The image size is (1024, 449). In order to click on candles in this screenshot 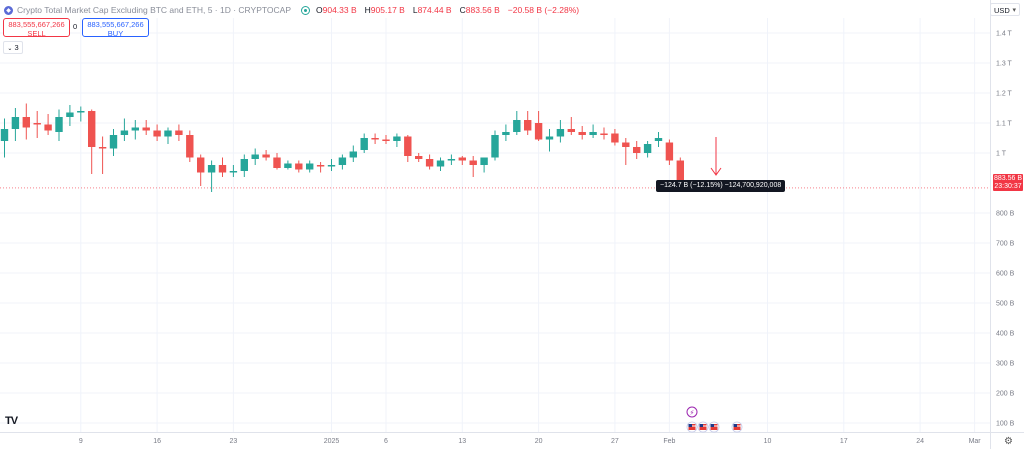, I will do `click(347, 147)`.